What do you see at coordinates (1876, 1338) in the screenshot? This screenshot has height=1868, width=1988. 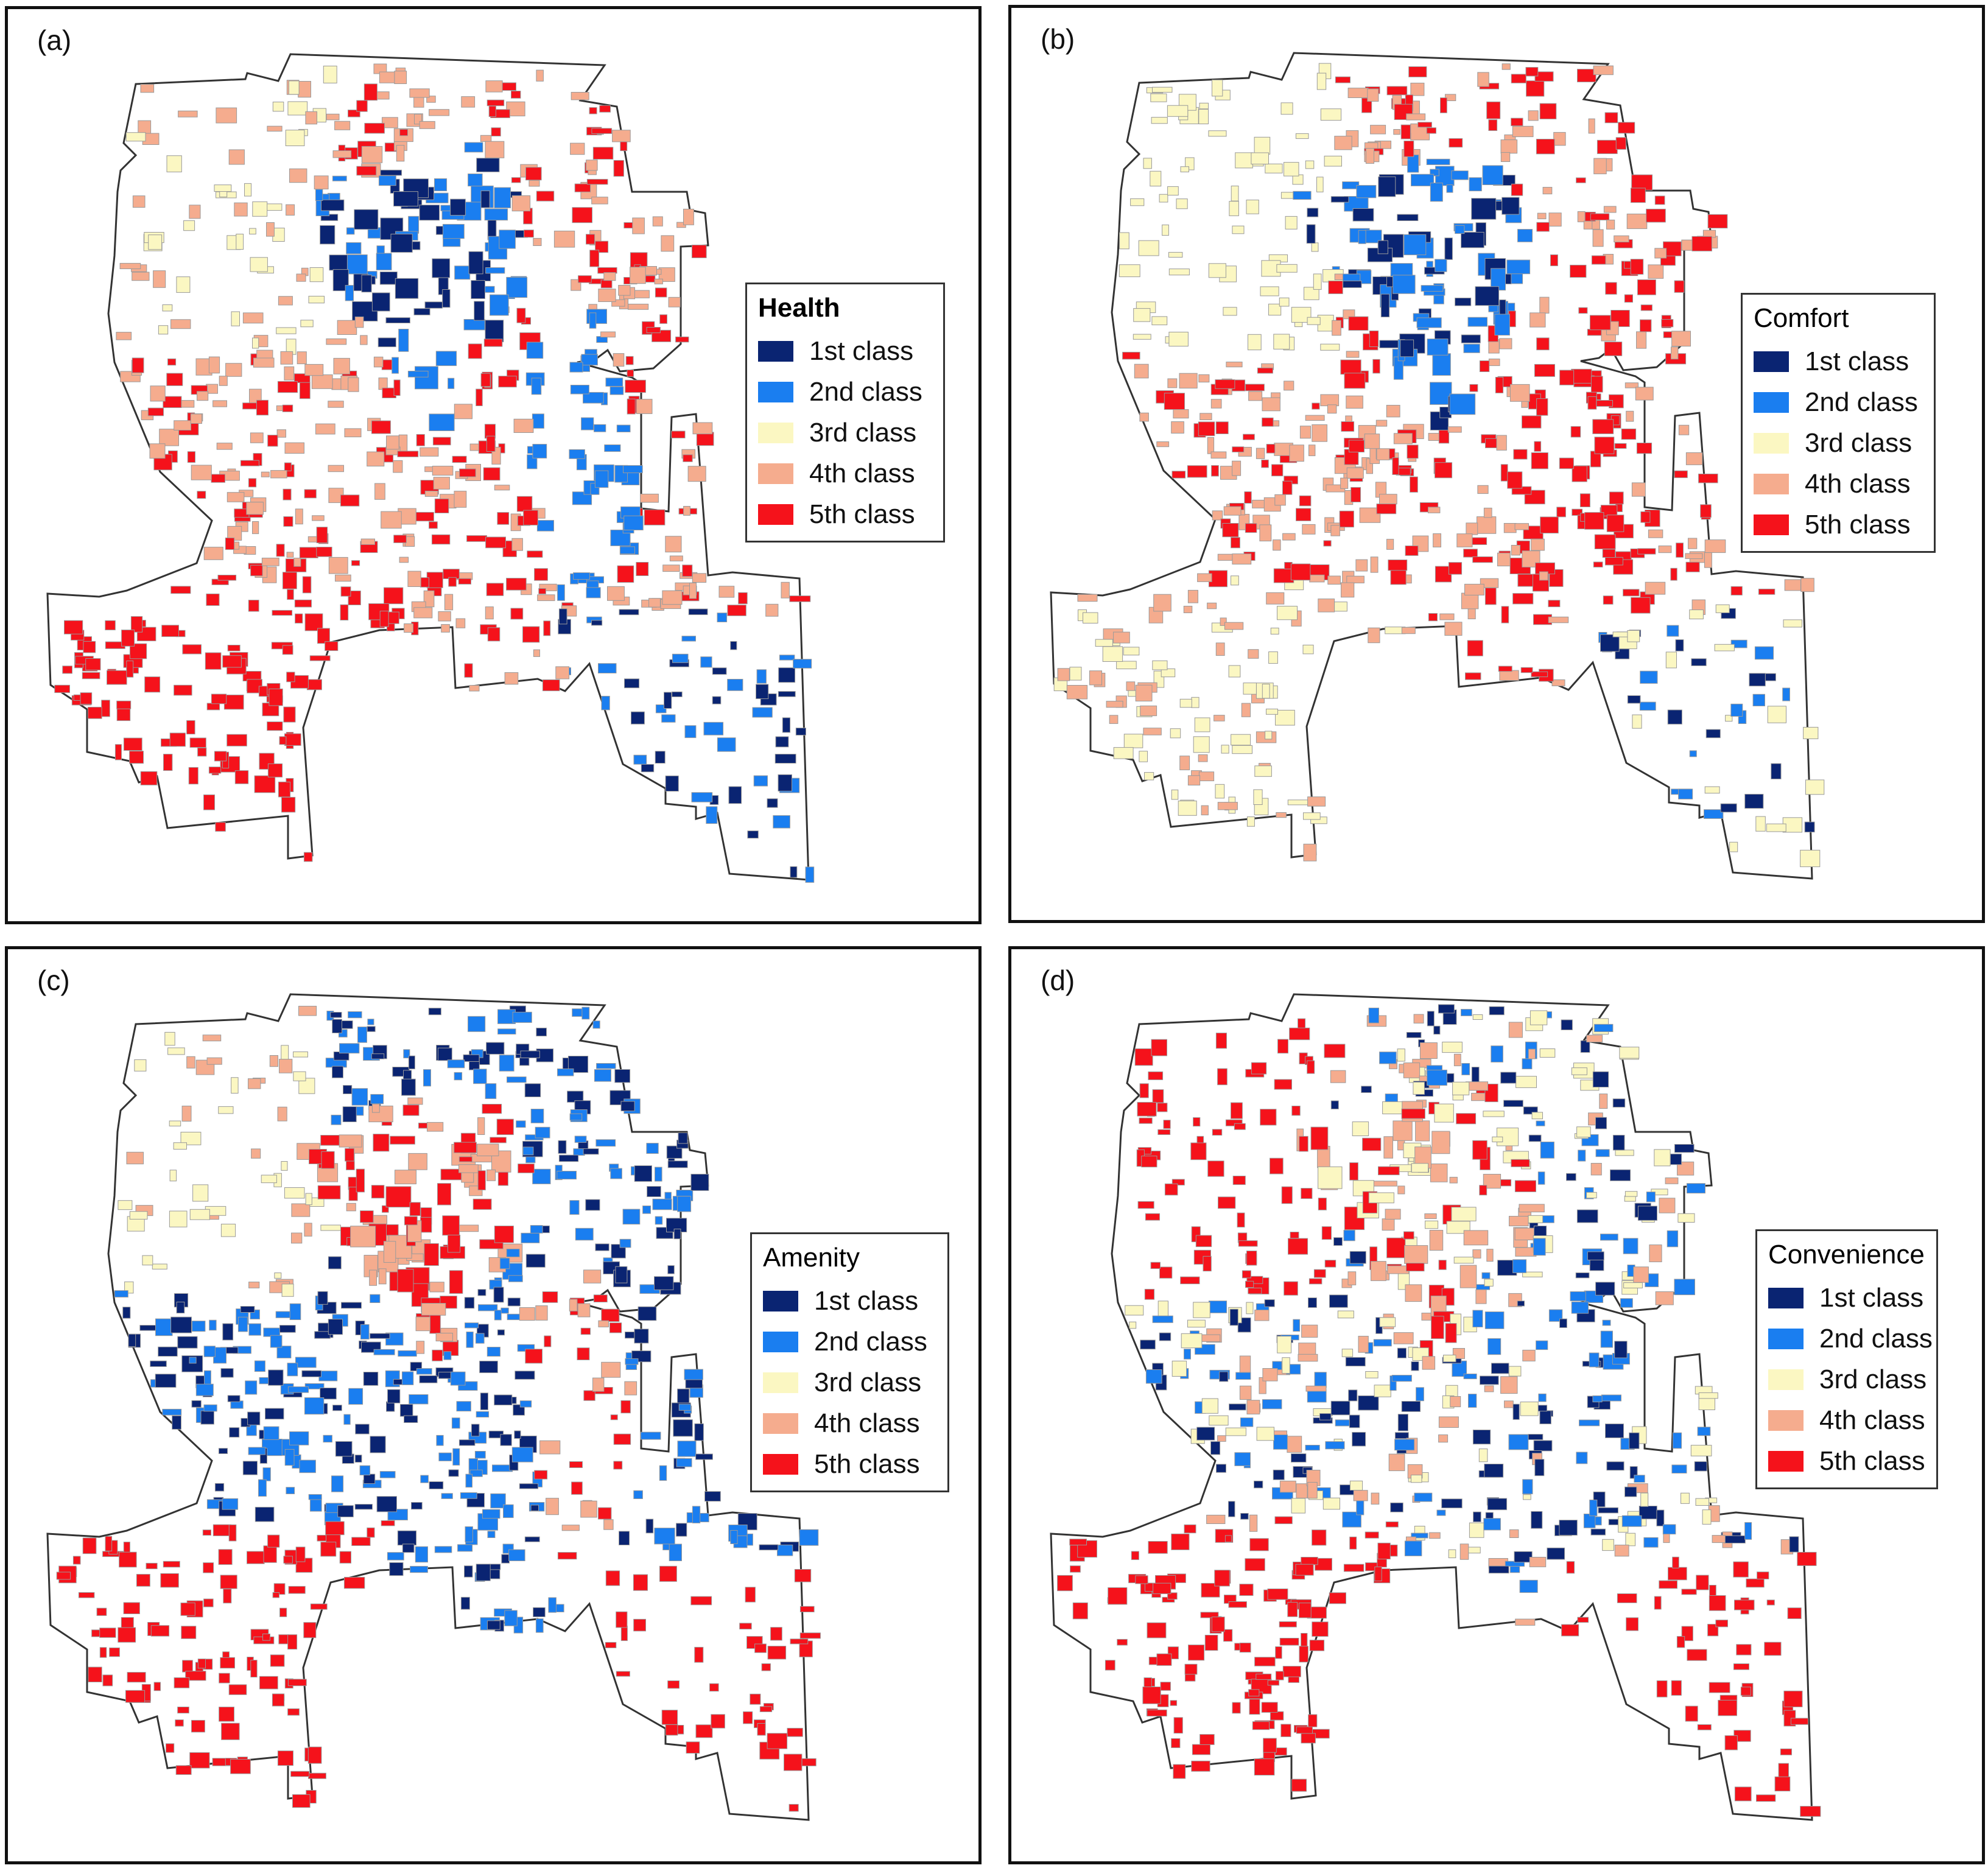 I see `legend-item-label: 2nd class` at bounding box center [1876, 1338].